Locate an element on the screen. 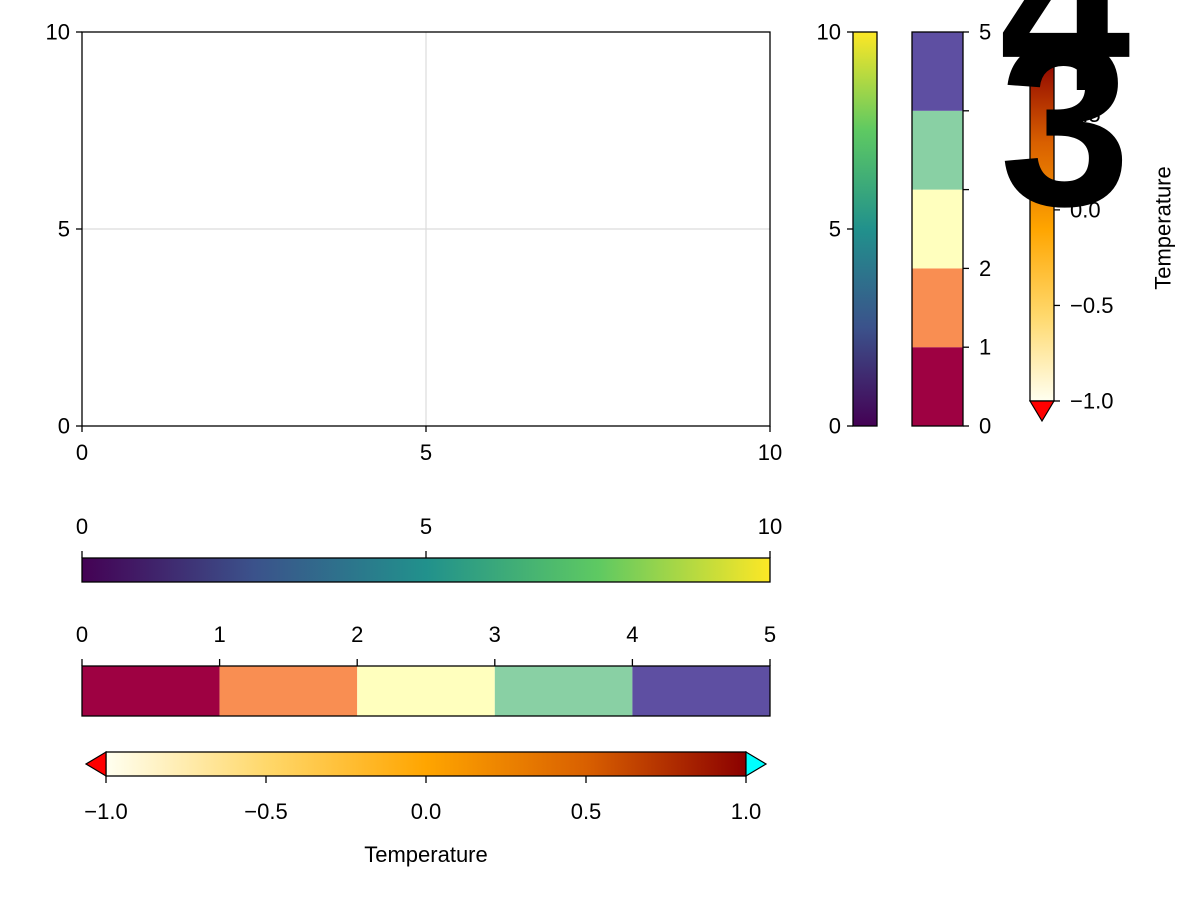 This screenshot has height=905, width=1200. colorbar-tick-label: 3 is located at coordinates (495, 634).